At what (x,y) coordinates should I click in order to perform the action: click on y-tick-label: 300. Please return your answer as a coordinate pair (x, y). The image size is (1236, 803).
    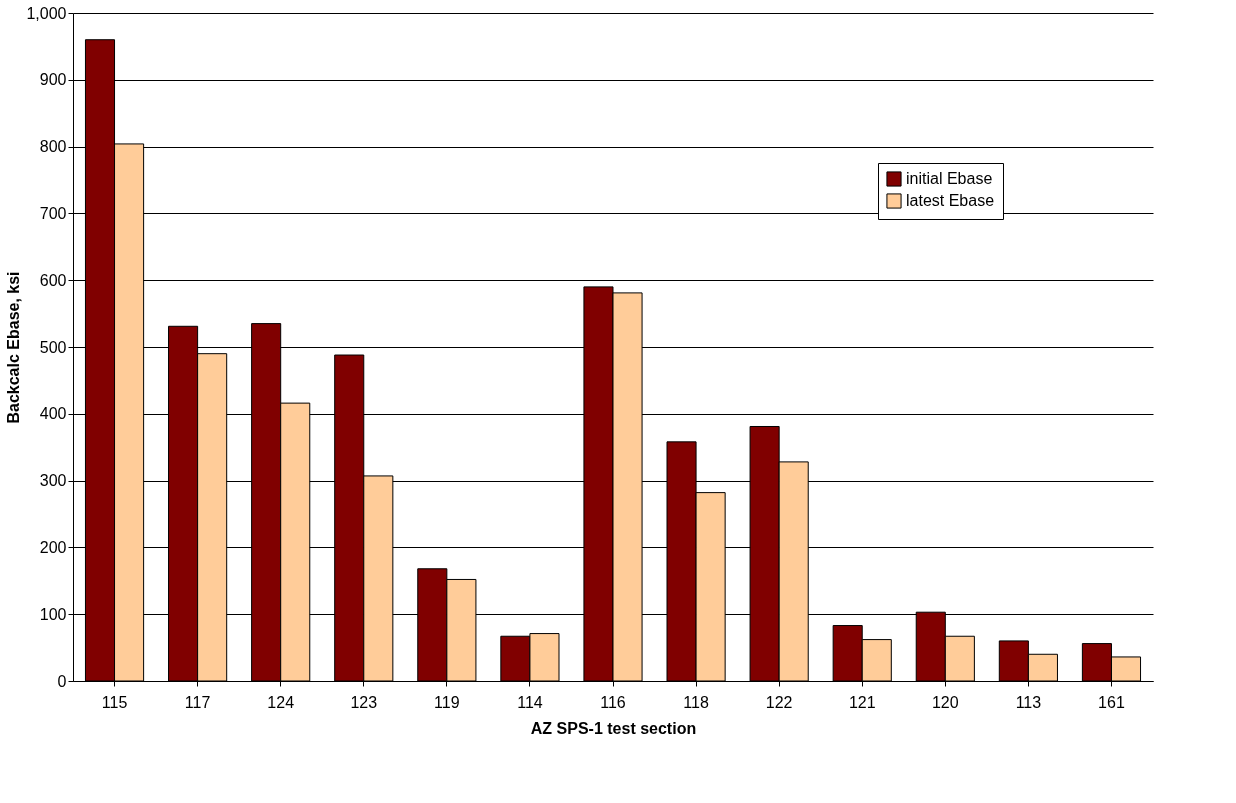
    Looking at the image, I should click on (53, 481).